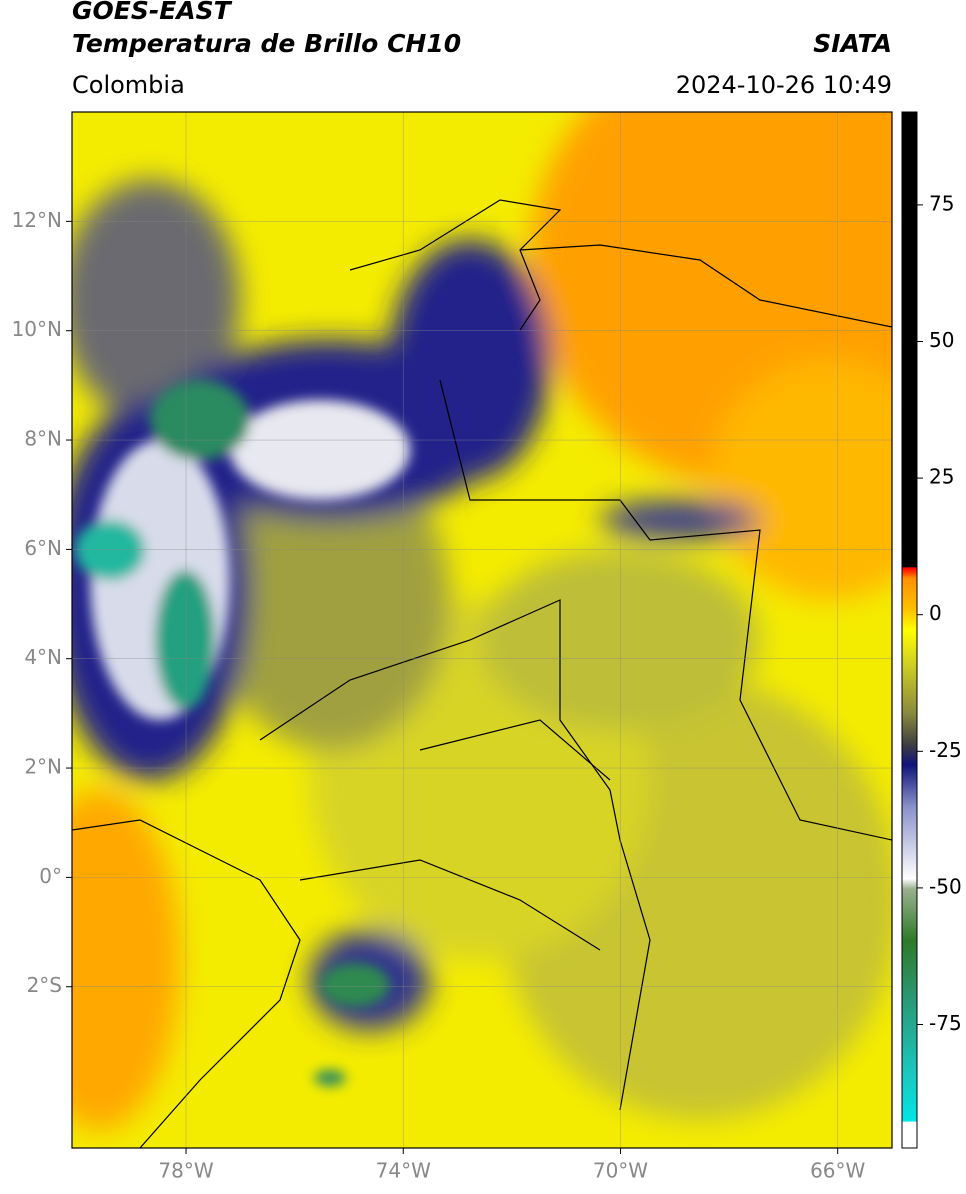 The width and height of the screenshot is (966, 1194). Describe the element at coordinates (152, 12) in the screenshot. I see `title: GOES-EAST` at that location.